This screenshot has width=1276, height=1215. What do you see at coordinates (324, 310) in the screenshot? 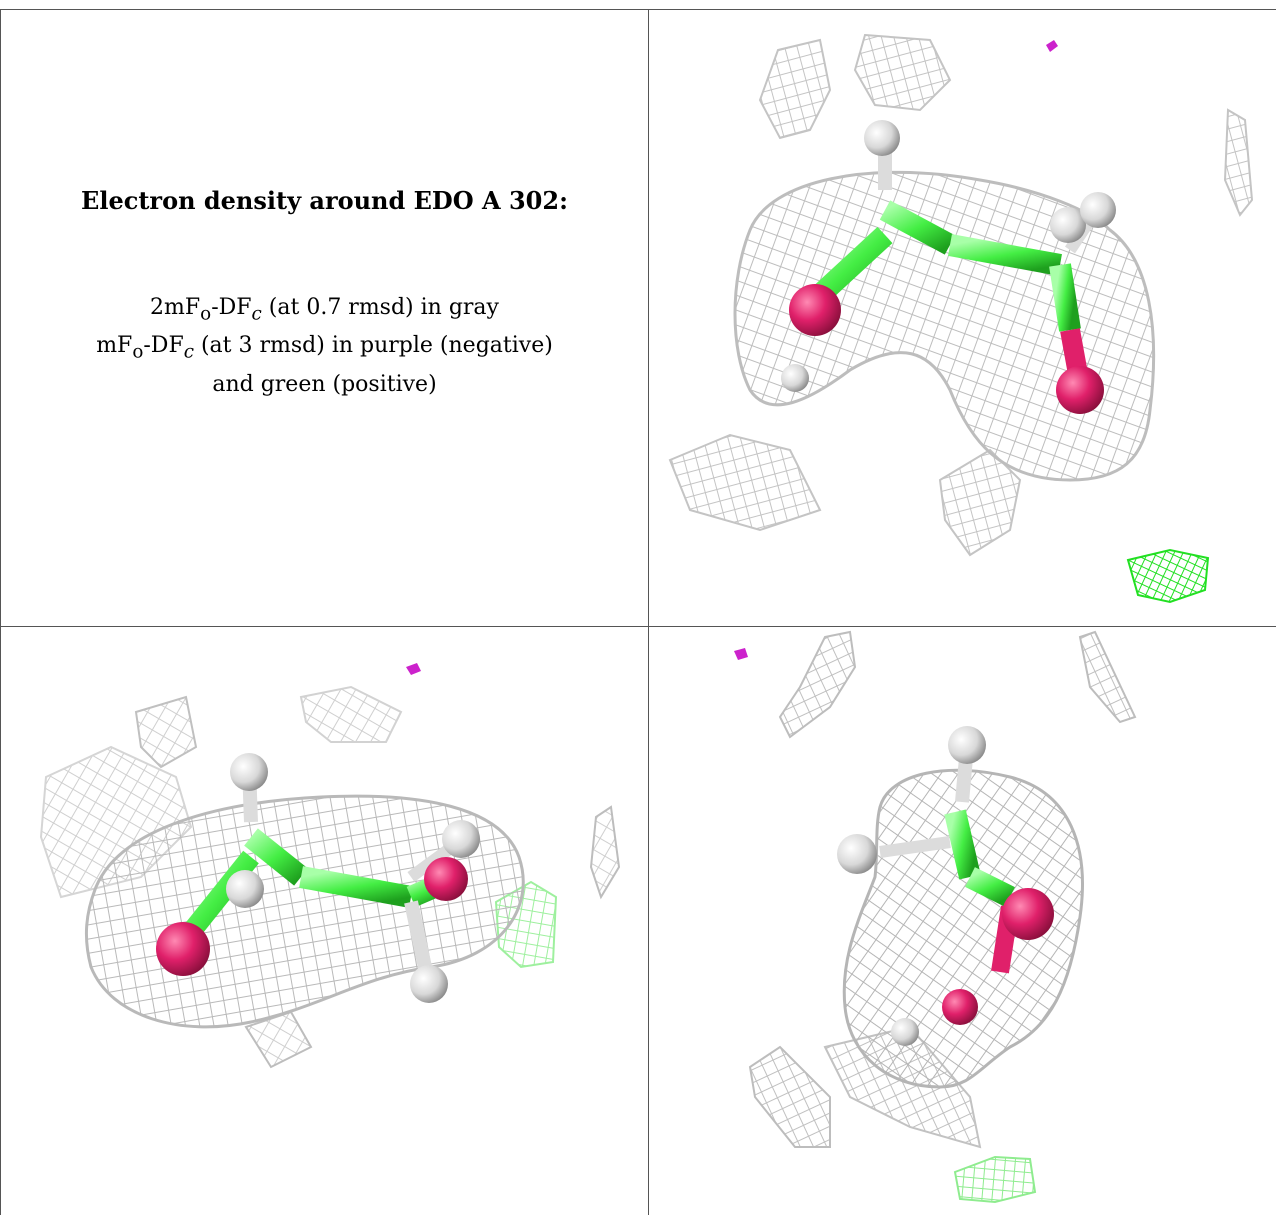
I see `legend-2fofc-line: 2mFo-DFc (at 0.7 rmsd) in gray` at bounding box center [324, 310].